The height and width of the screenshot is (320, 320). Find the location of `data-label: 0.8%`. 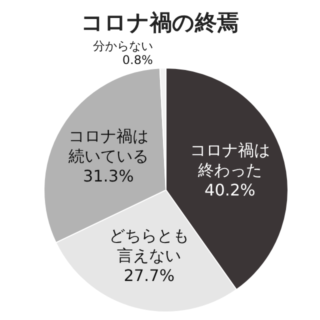

data-label: 0.8% is located at coordinates (137, 60).